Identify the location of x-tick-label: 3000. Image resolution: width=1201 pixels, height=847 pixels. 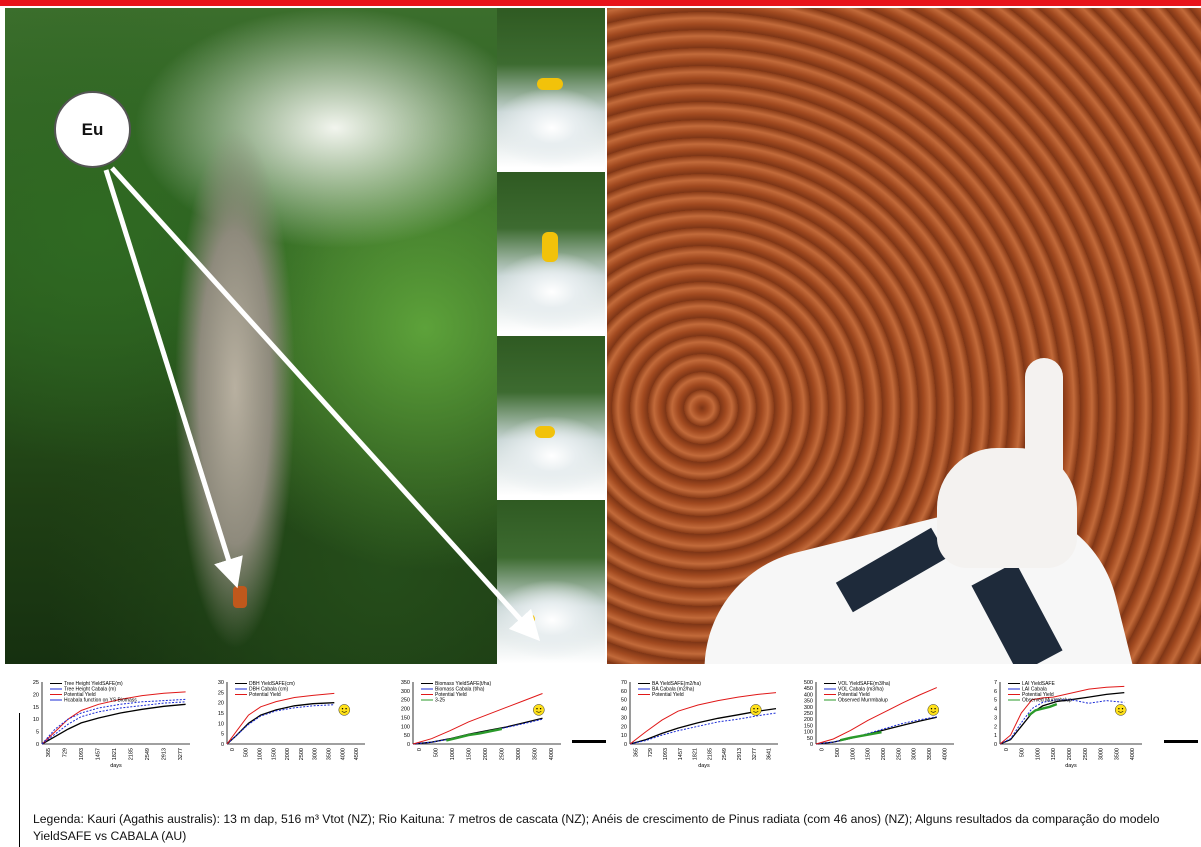
(1102, 754).